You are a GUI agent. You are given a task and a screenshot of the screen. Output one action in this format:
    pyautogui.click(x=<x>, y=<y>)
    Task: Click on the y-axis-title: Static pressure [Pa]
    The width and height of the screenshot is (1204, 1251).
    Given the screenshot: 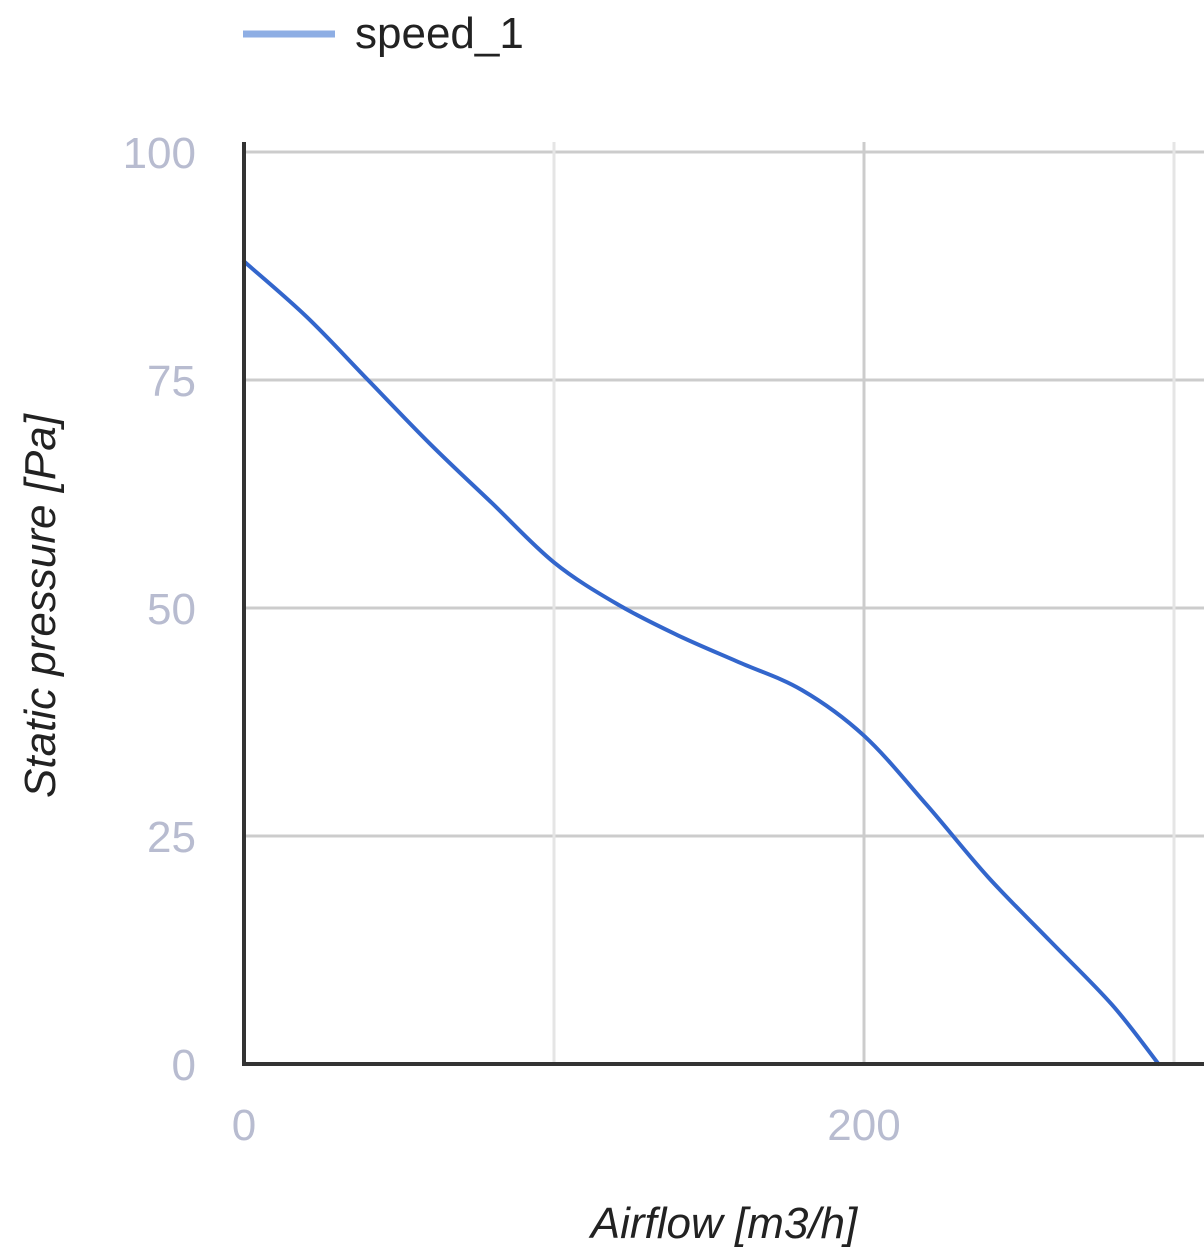 What is the action you would take?
    pyautogui.click(x=40, y=605)
    